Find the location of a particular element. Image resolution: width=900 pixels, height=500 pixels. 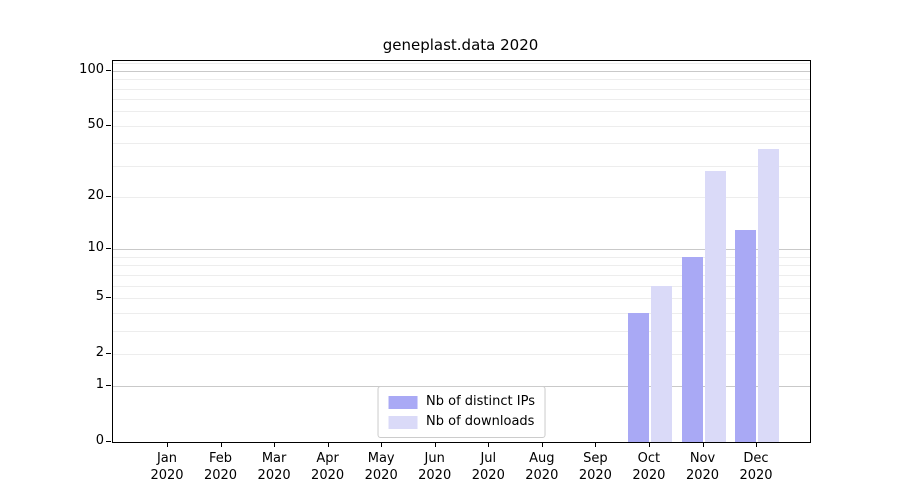

chart-title: geneplast.data 2020 is located at coordinates (460, 45).